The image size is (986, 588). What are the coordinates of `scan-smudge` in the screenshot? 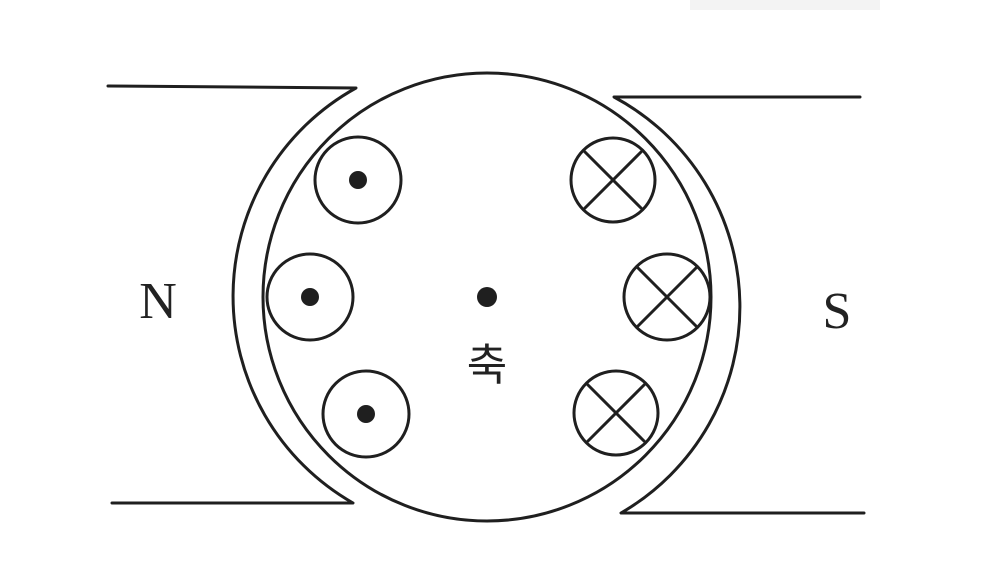 It's located at (785, 5).